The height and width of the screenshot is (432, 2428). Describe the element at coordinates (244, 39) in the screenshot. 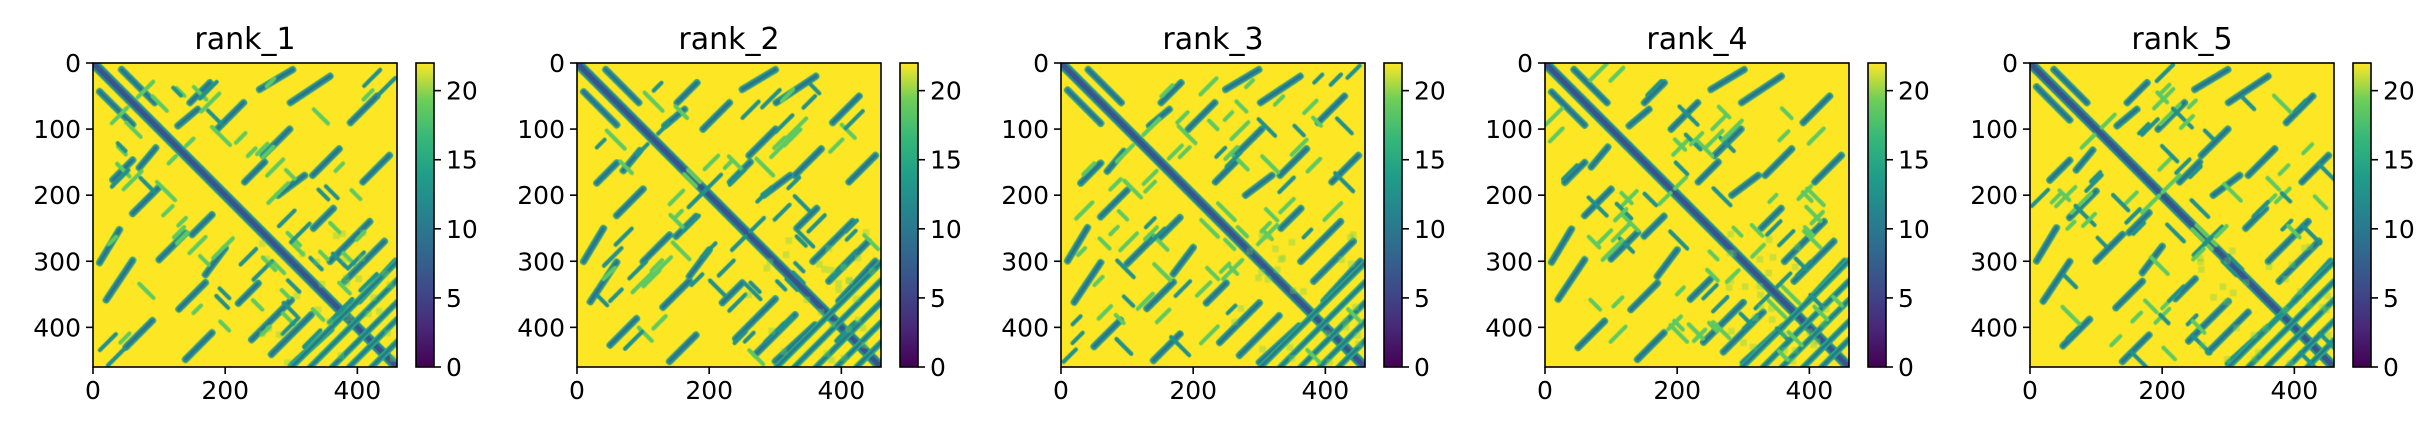

I see `panel-title: rank_1` at that location.